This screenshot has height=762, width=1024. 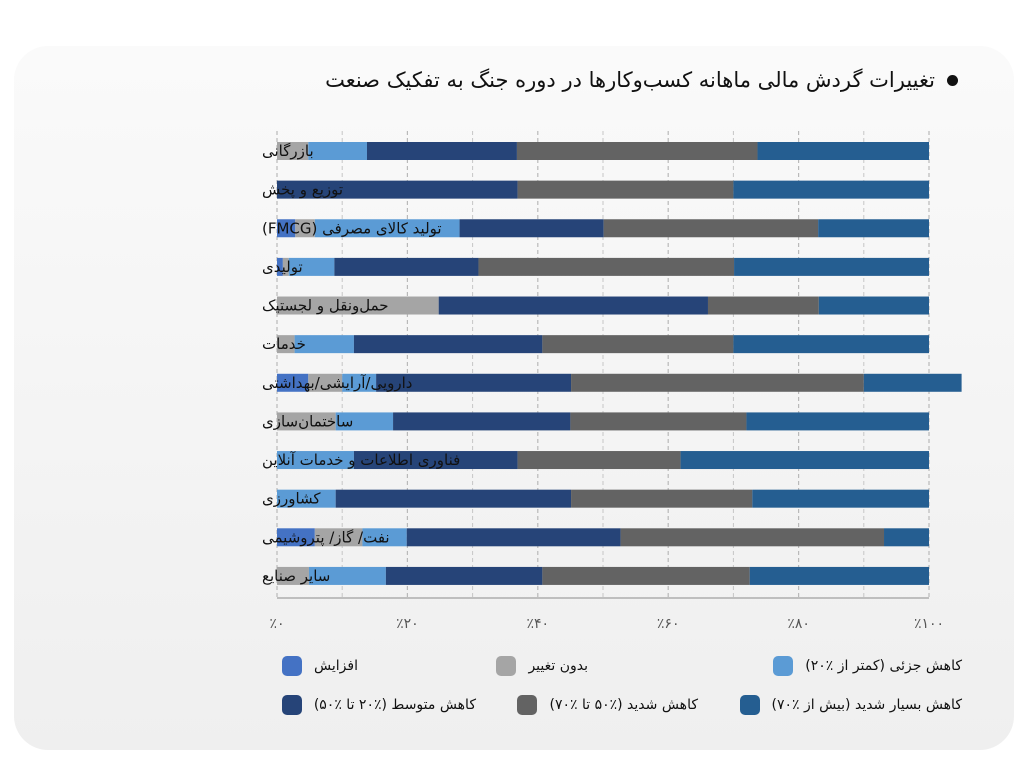 I want to click on category-label: دارویی/آرایشی/بهداشتی, so click(x=337, y=383).